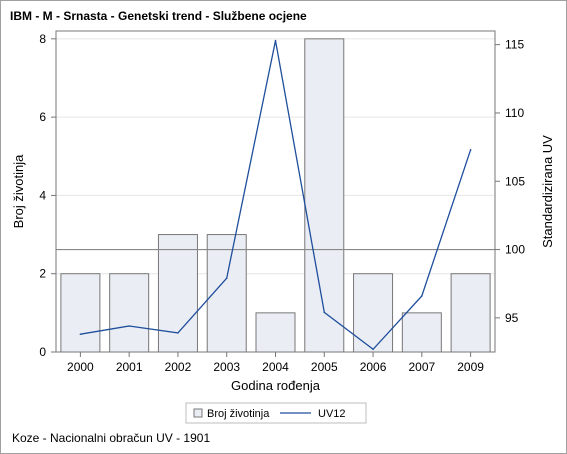 The height and width of the screenshot is (454, 567). What do you see at coordinates (226, 367) in the screenshot?
I see `x-tick-label: 2003` at bounding box center [226, 367].